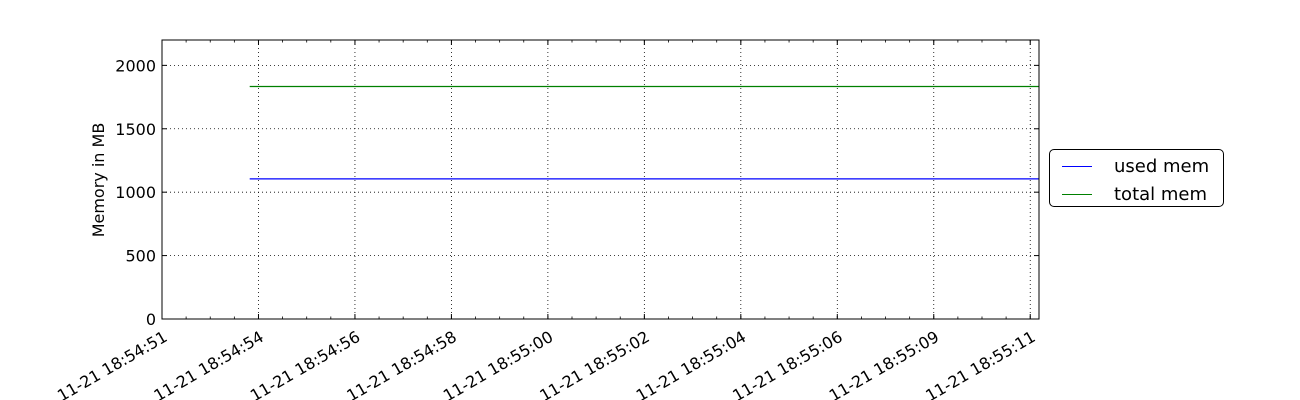 The width and height of the screenshot is (1300, 400). What do you see at coordinates (1136, 178) in the screenshot?
I see `legend: used mem total mem` at bounding box center [1136, 178].